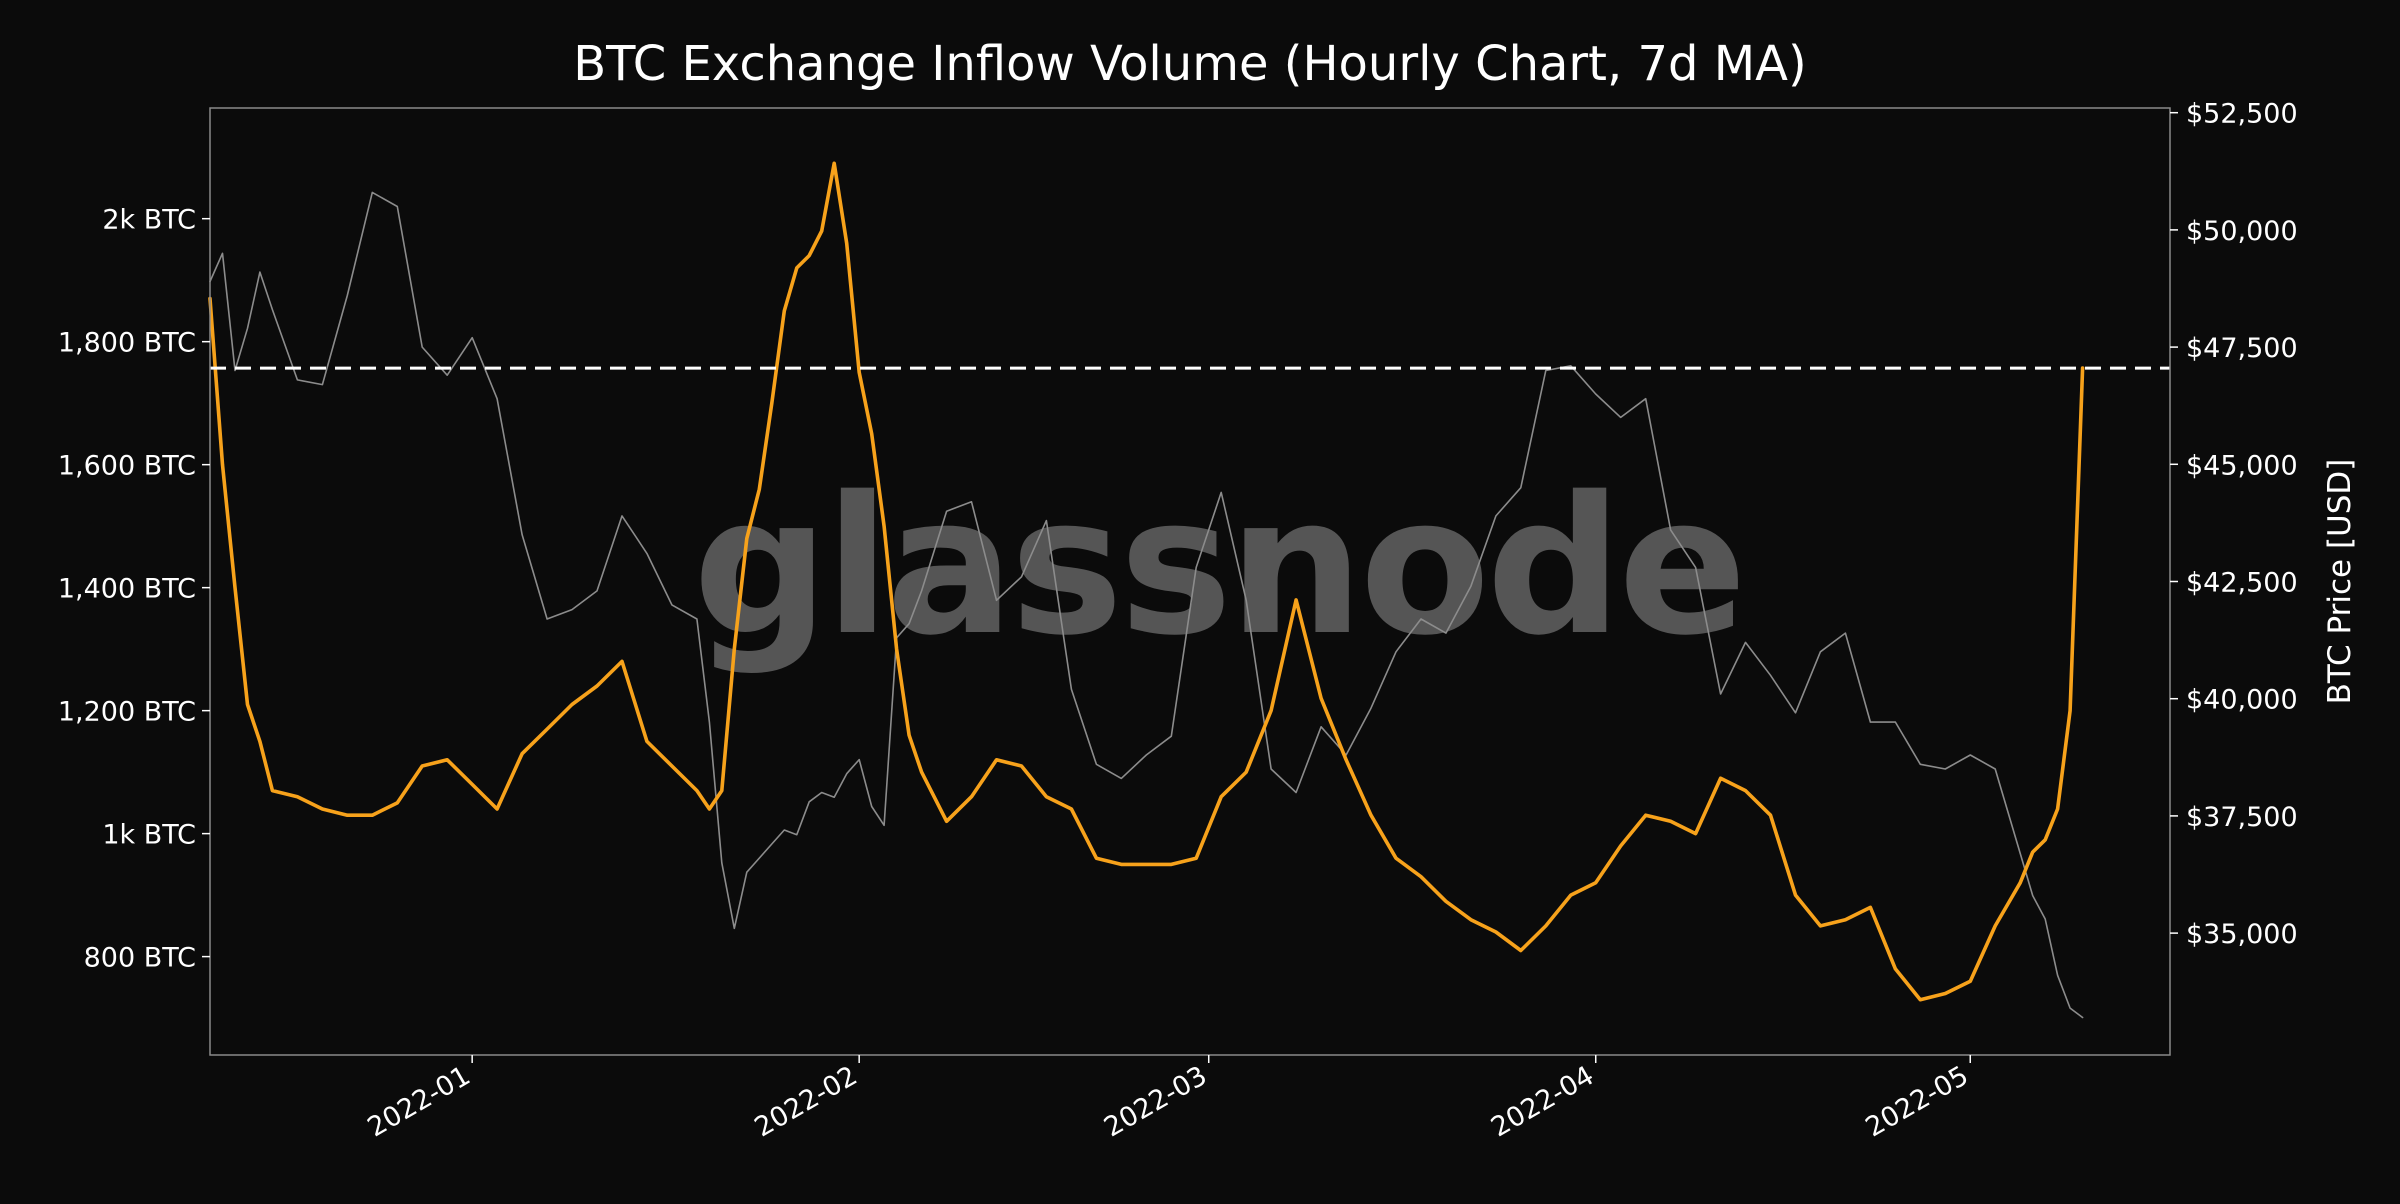  Describe the element at coordinates (127, 343) in the screenshot. I see `y-tick-label: 1,800 BTC` at that location.